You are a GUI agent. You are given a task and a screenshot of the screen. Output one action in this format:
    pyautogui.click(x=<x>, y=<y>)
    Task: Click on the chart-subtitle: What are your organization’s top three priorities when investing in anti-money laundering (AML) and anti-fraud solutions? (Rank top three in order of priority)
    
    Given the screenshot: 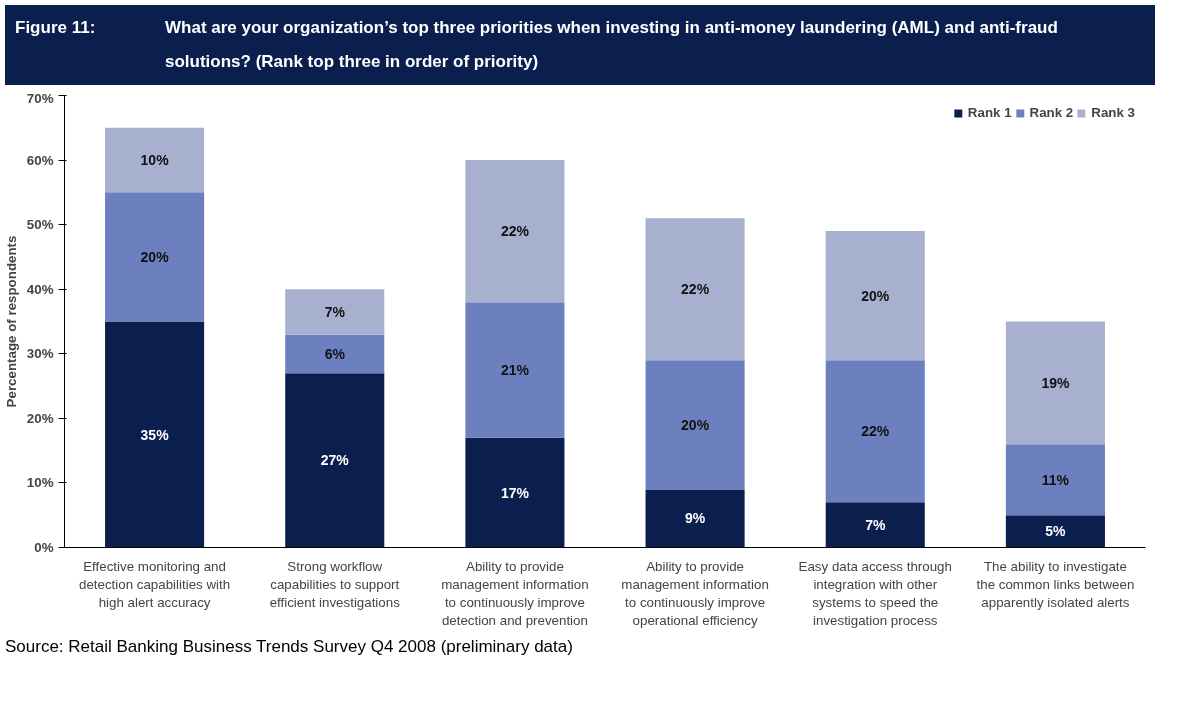 What is the action you would take?
    pyautogui.click(x=612, y=45)
    